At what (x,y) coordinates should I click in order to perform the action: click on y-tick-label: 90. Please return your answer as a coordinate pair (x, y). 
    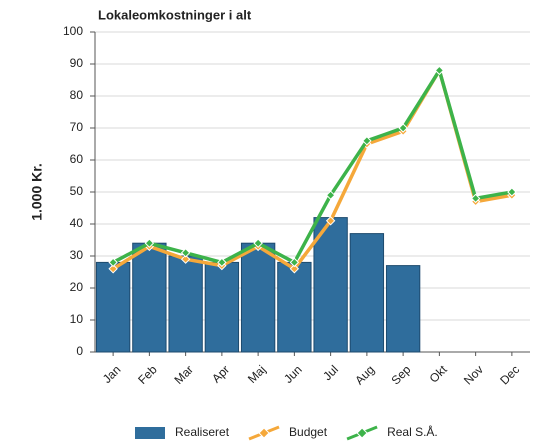
    Looking at the image, I should click on (77, 63).